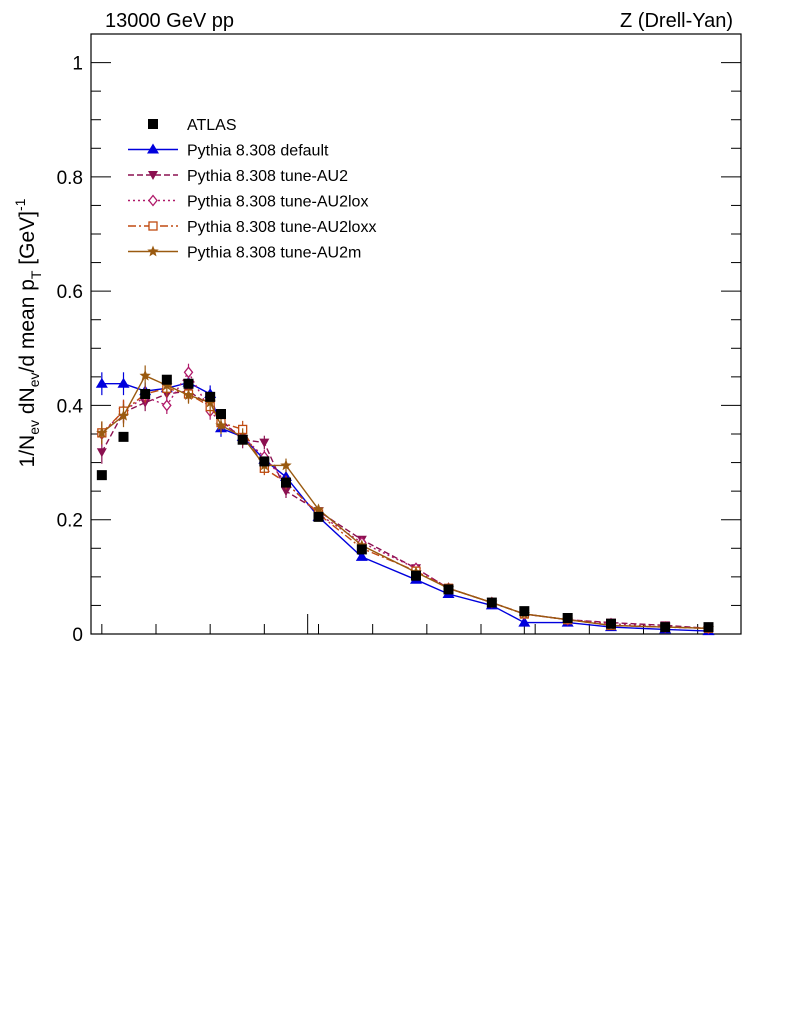 This screenshot has height=1024, width=786. I want to click on legend-label: Pythia 8.308 tune-AU2loxx, so click(281, 227).